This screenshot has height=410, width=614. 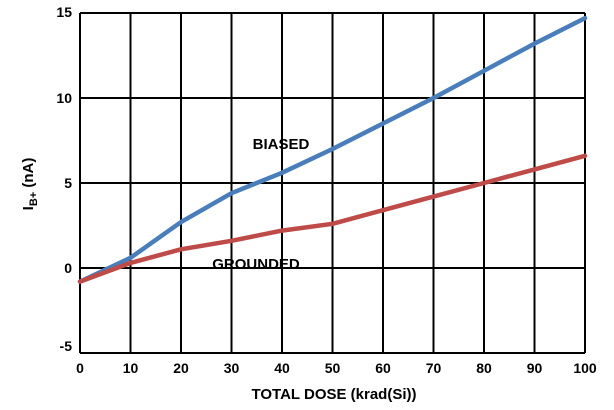 What do you see at coordinates (80, 368) in the screenshot?
I see `x-tick-label: 0` at bounding box center [80, 368].